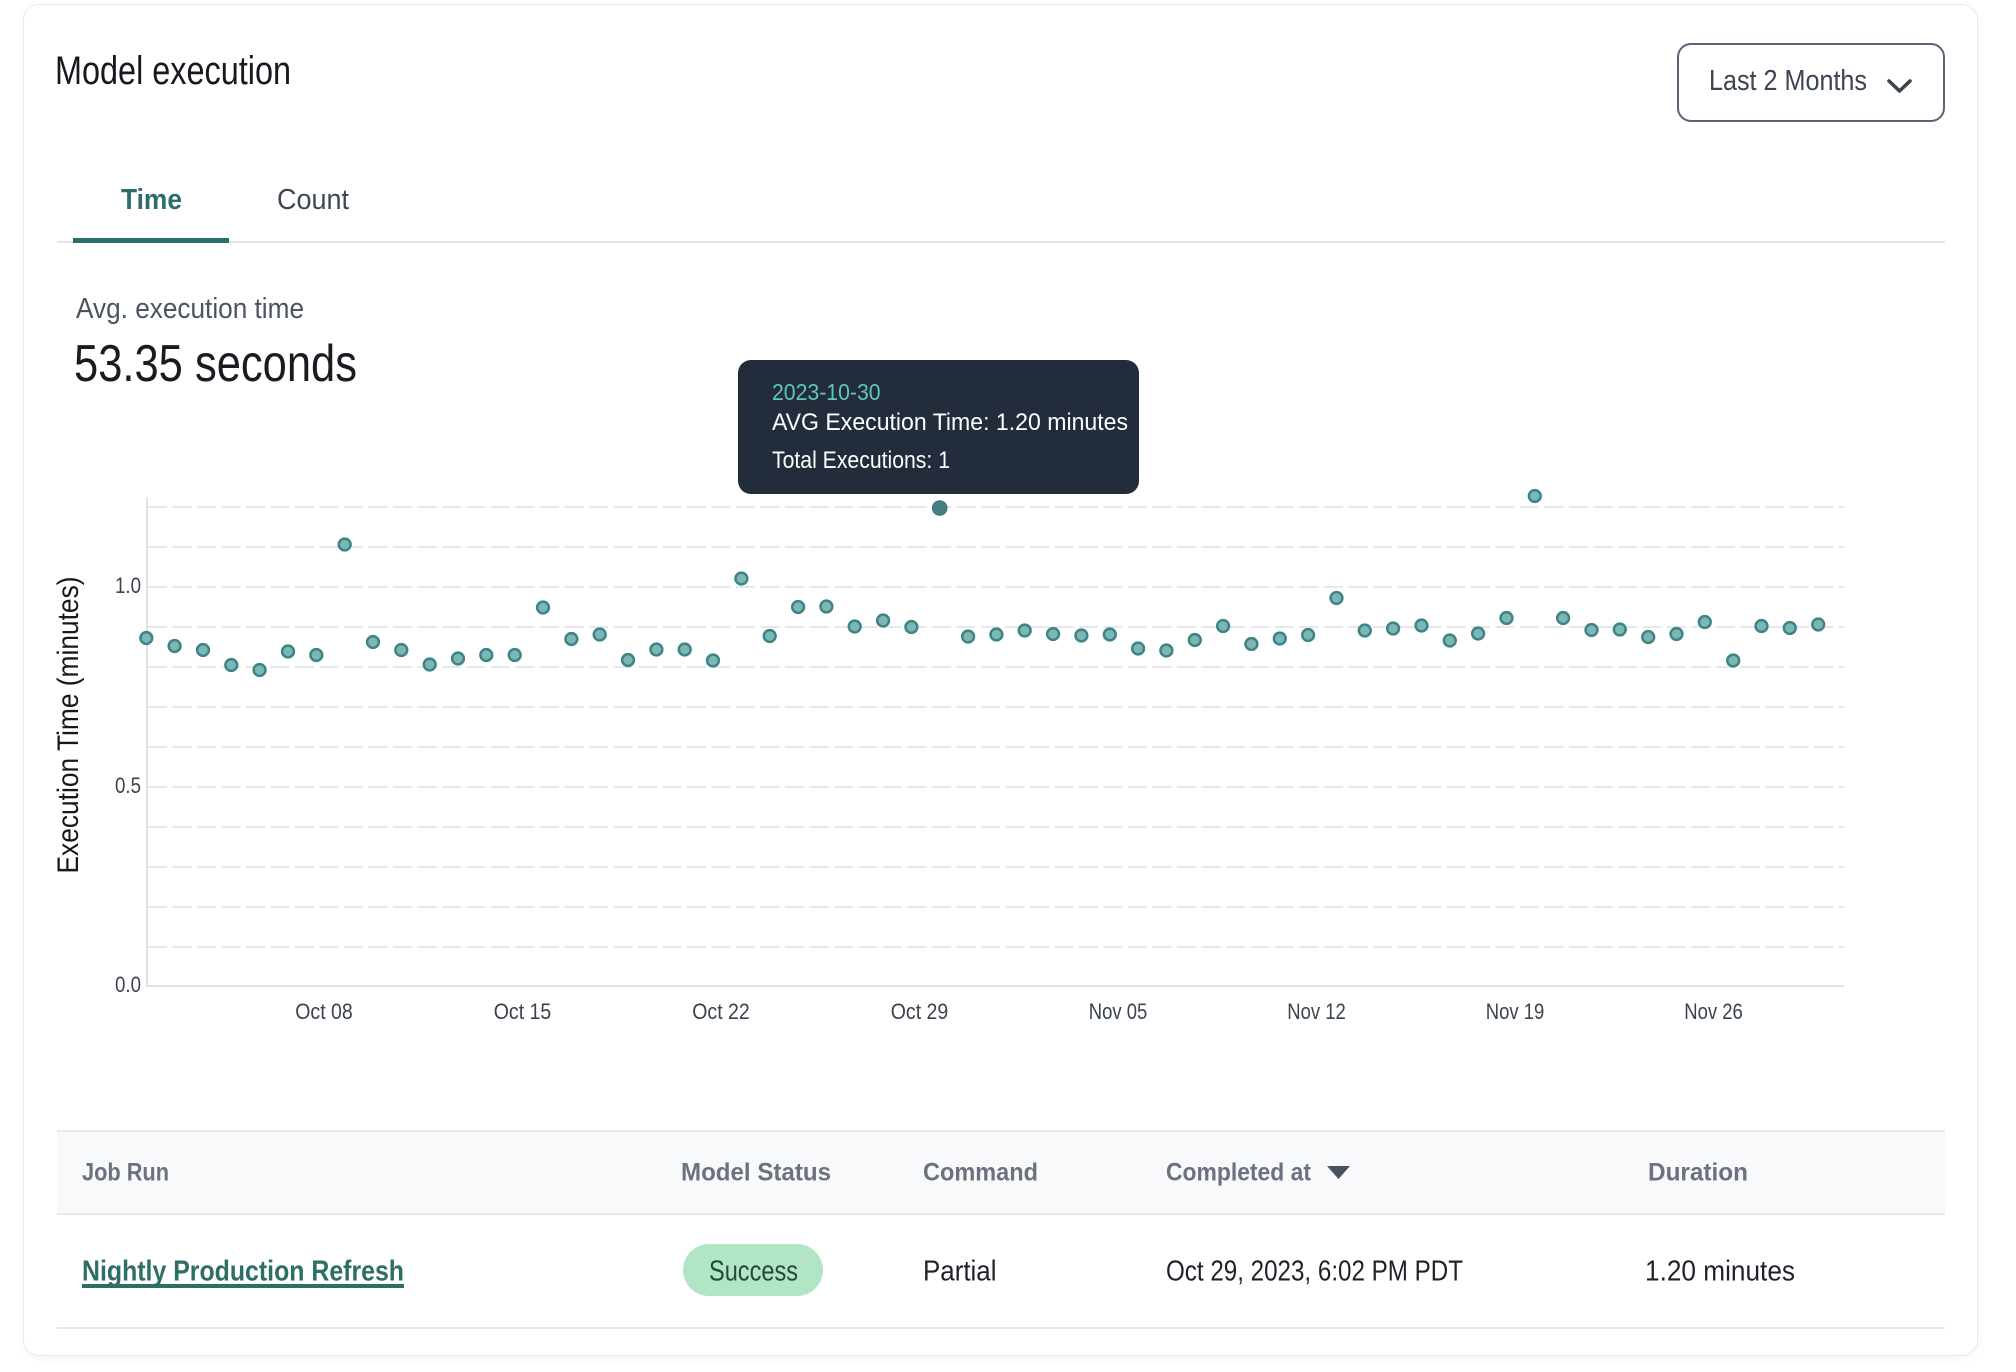 This screenshot has width=2016, height=1372. I want to click on svg-text: Nov 19, so click(1515, 1011).